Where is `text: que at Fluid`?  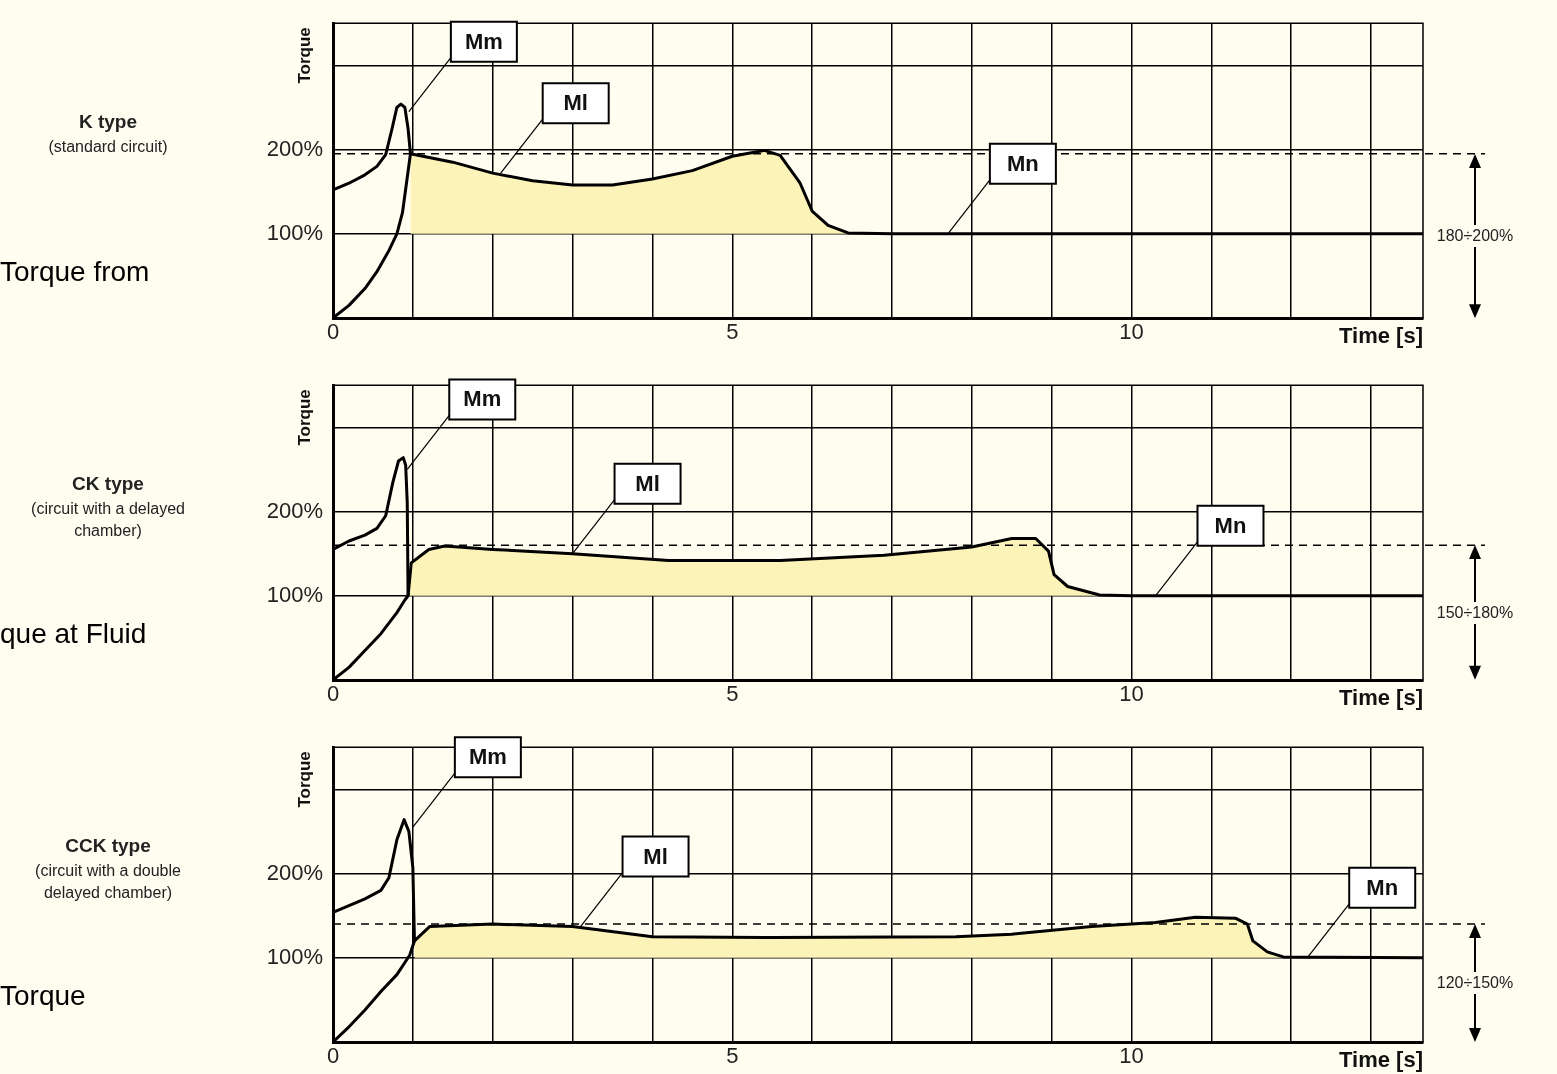 text: que at Fluid is located at coordinates (73, 633).